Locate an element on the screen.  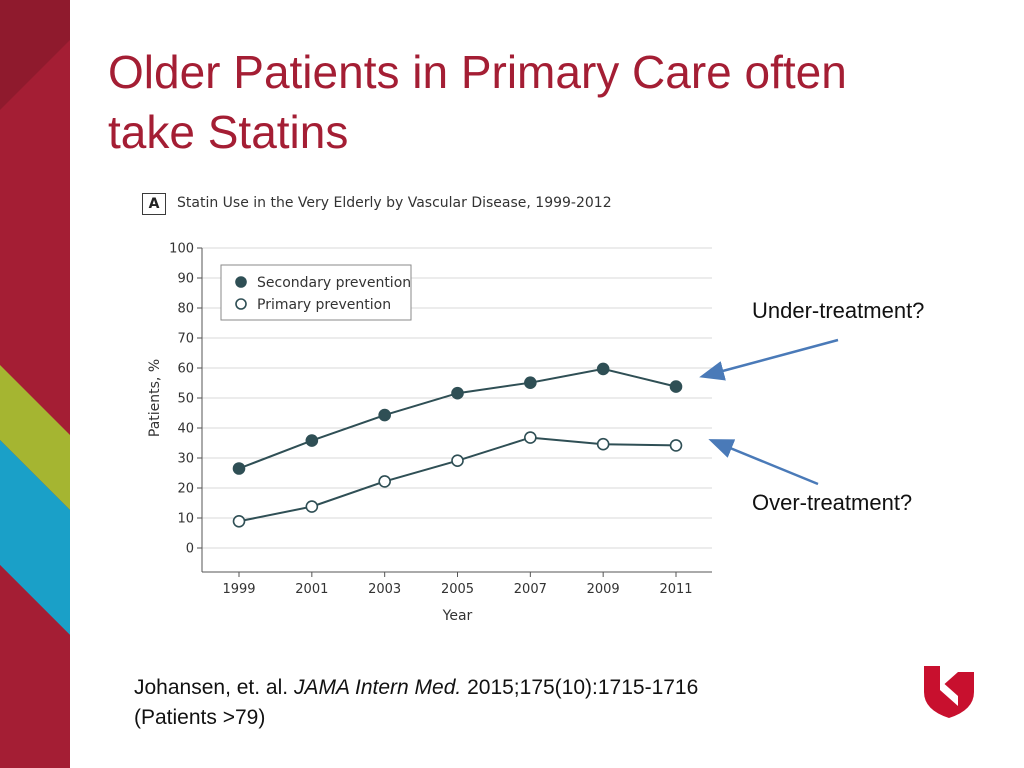
legend-box is located at coordinates (316, 292).